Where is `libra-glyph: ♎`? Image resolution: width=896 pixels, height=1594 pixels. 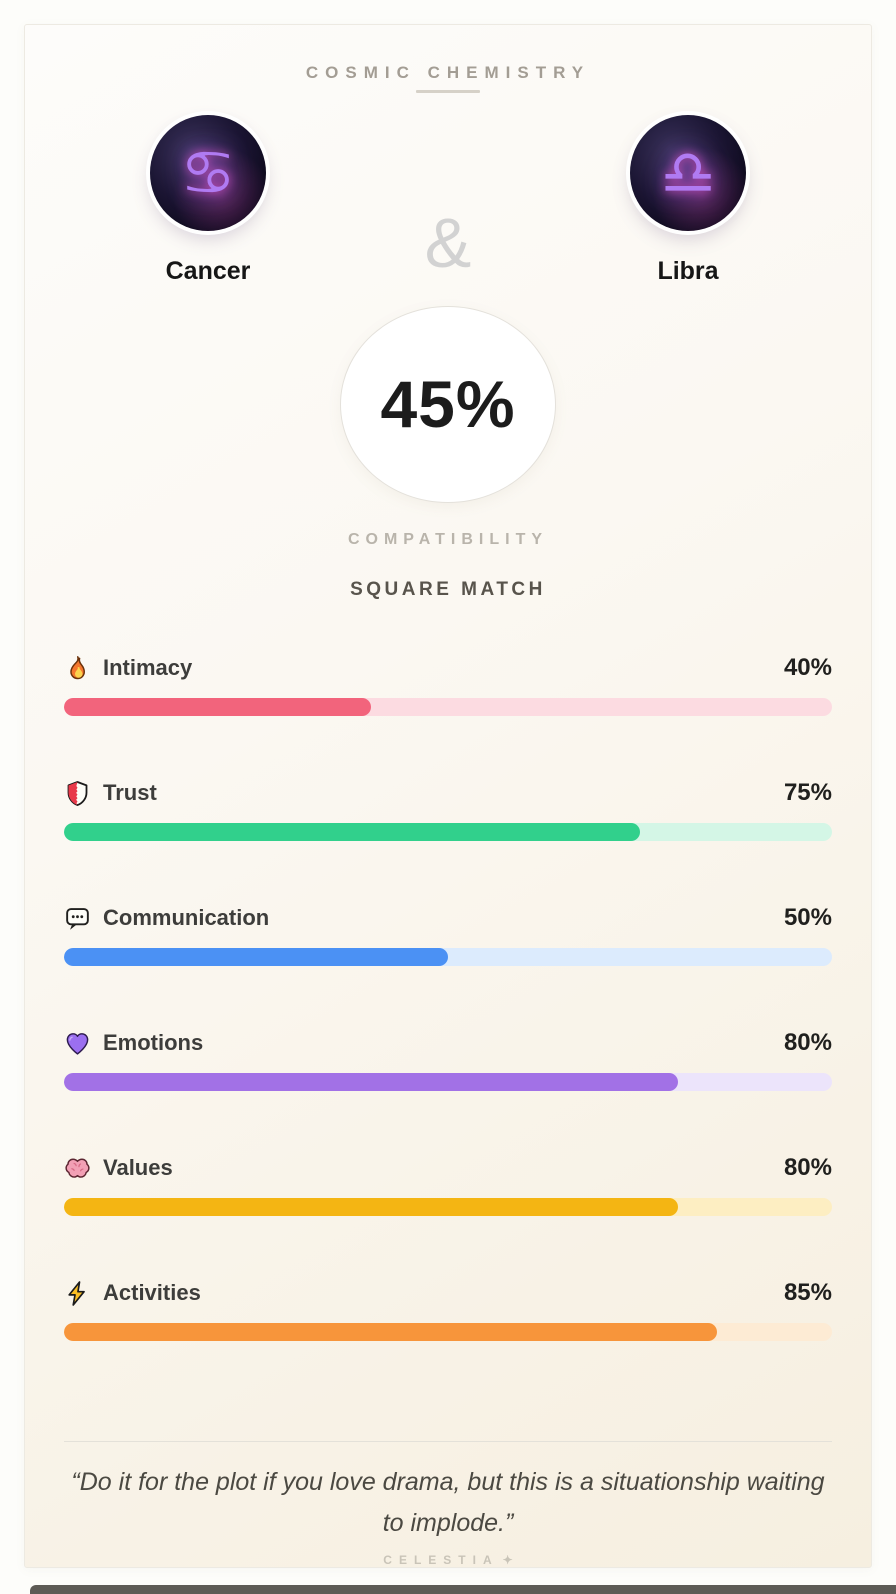
libra-glyph: ♎ is located at coordinates (688, 172).